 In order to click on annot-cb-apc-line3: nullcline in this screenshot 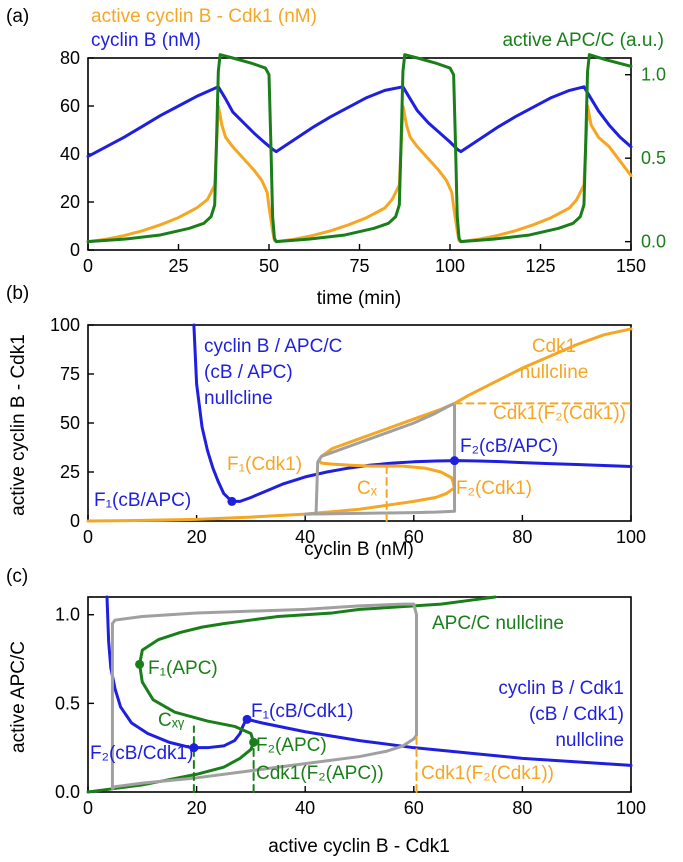, I will do `click(238, 398)`.